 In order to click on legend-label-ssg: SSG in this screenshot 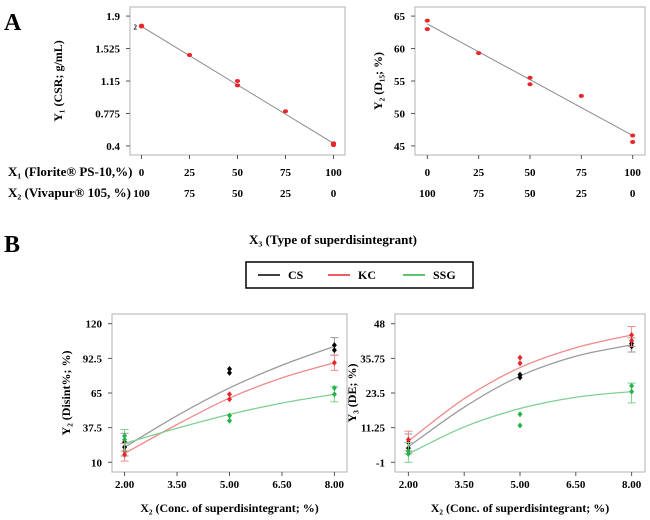, I will do `click(444, 275)`.